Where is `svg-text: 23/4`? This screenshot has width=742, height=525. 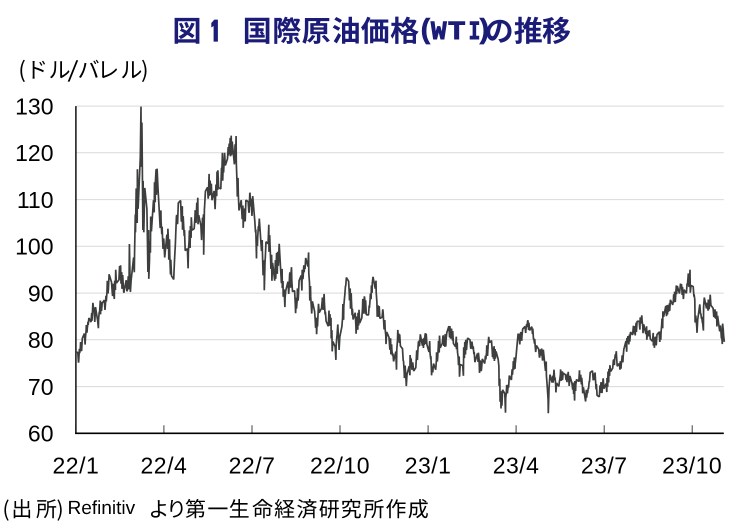 svg-text: 23/4 is located at coordinates (516, 466).